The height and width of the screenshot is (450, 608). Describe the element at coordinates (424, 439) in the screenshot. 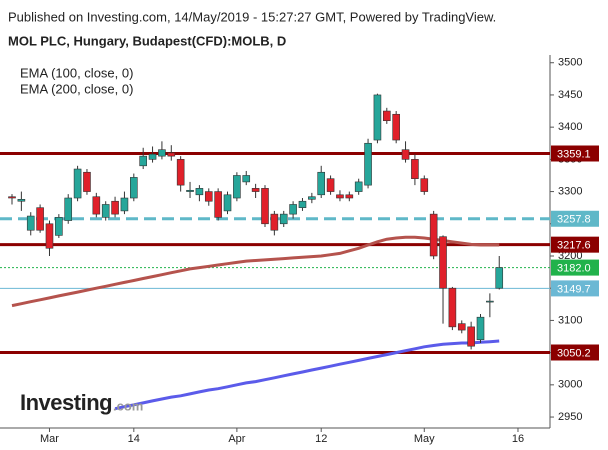

I see `x-tick-label: May` at that location.